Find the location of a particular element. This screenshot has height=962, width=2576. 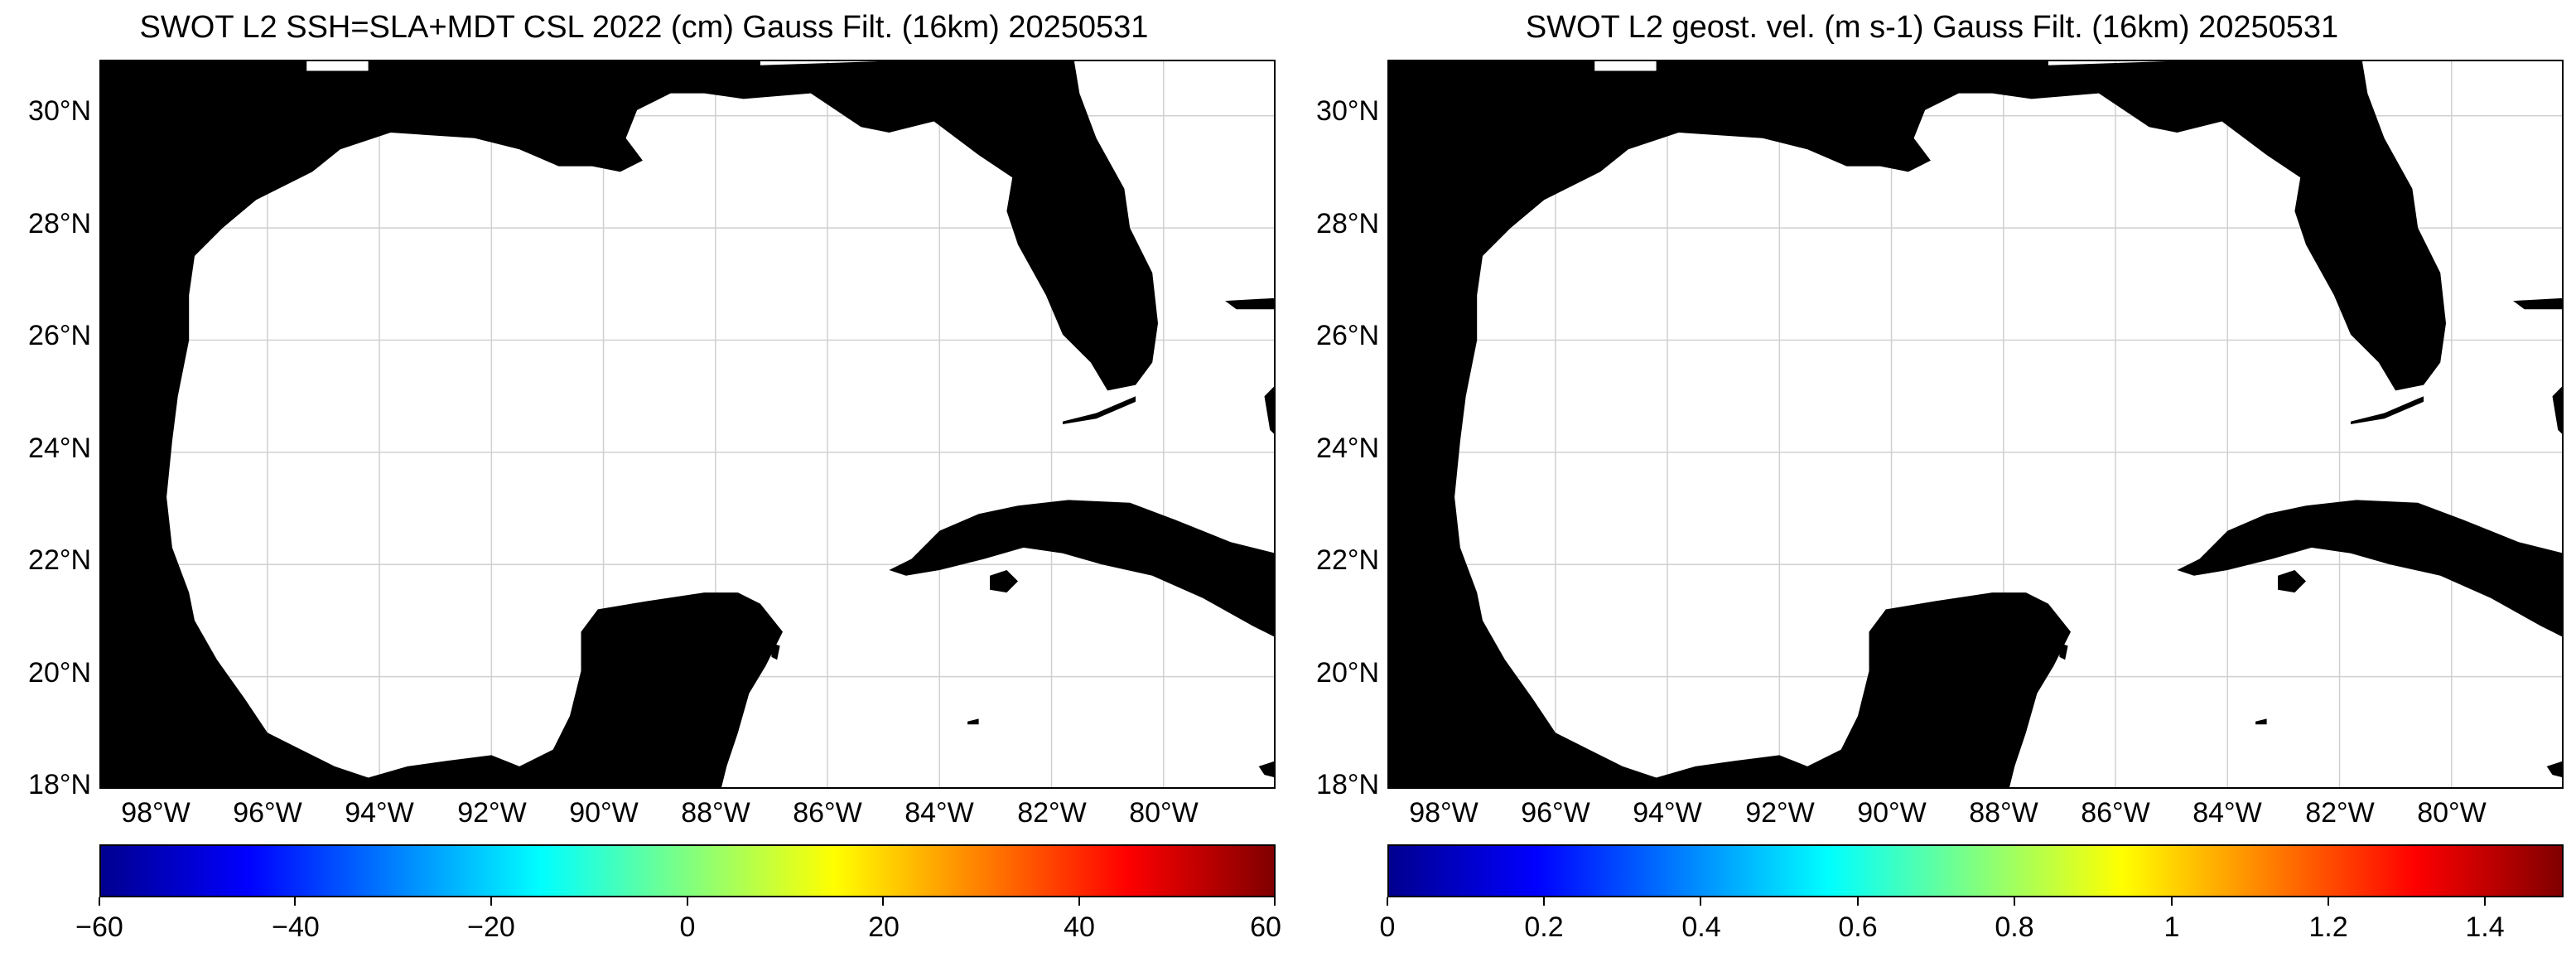

colorbar-tick-label: −40 is located at coordinates (296, 927).